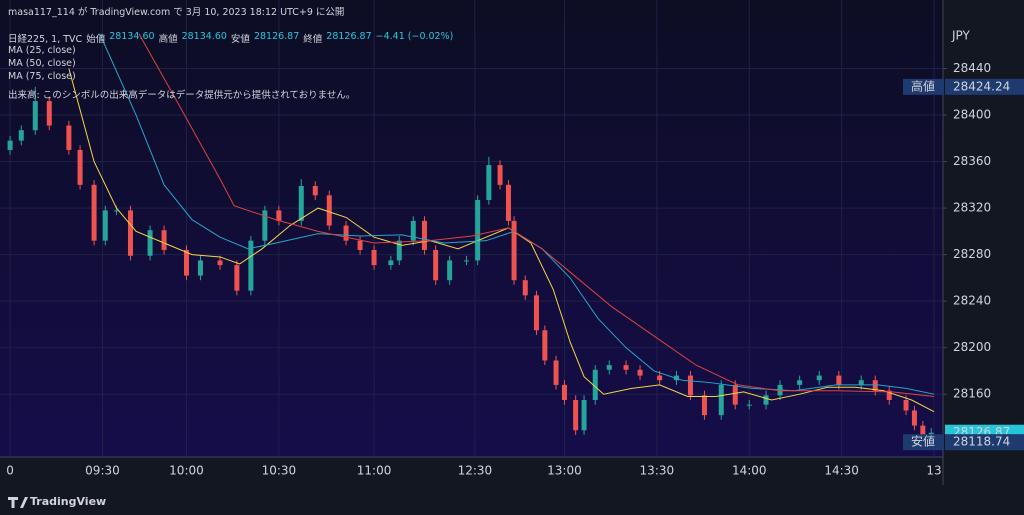  I want to click on y-tick-label: 28280, so click(972, 254).